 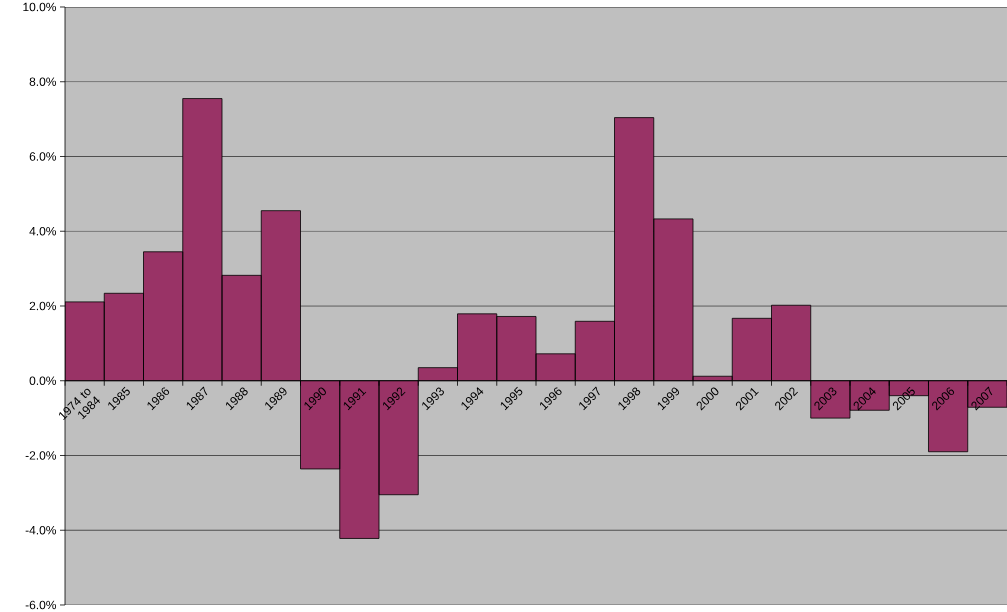 What do you see at coordinates (43, 156) in the screenshot?
I see `y-tick-label: 6.0%` at bounding box center [43, 156].